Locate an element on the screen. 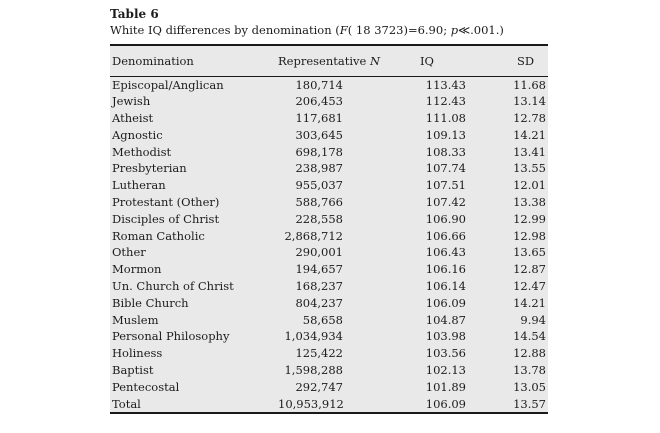 Image resolution: width=660 pixels, height=433 pixels. denomination-cell: Jewish is located at coordinates (131, 101).